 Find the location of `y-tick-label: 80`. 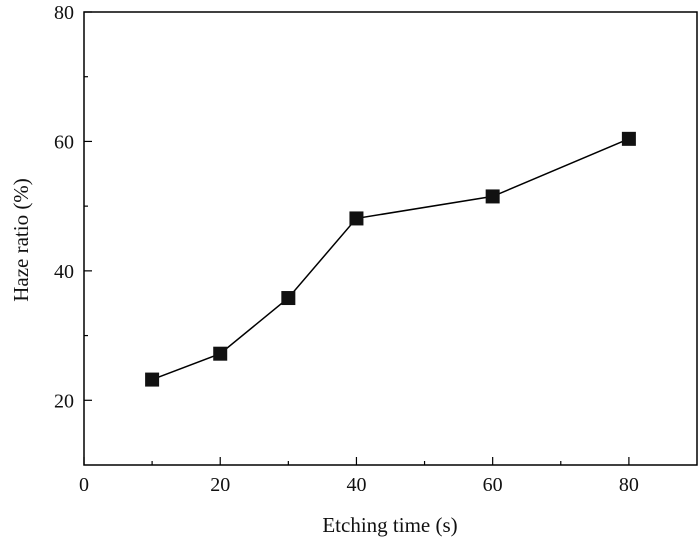

y-tick-label: 80 is located at coordinates (64, 13).